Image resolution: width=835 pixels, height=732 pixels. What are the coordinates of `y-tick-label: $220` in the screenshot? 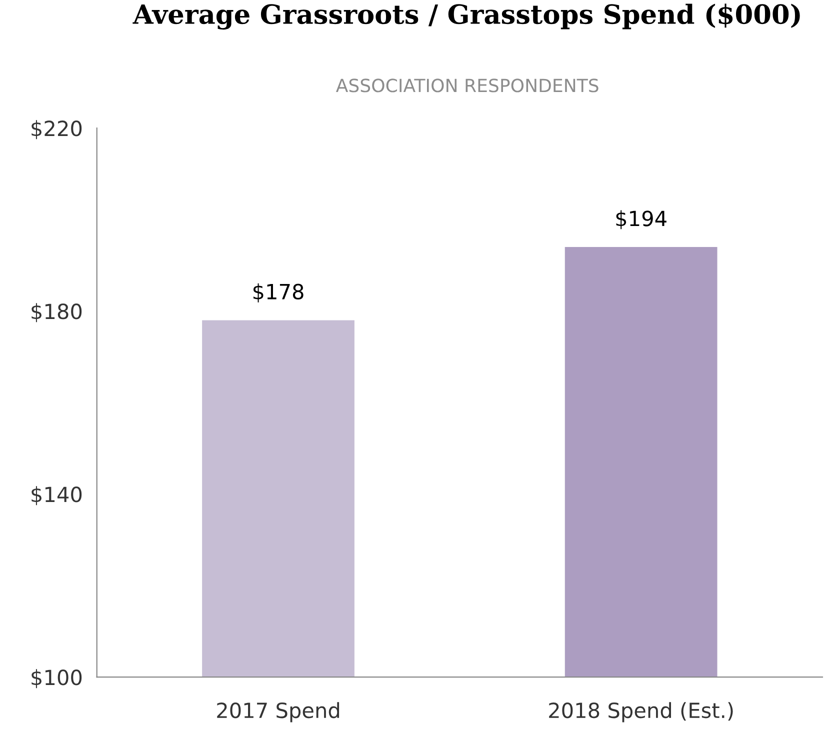 It's located at (57, 130).